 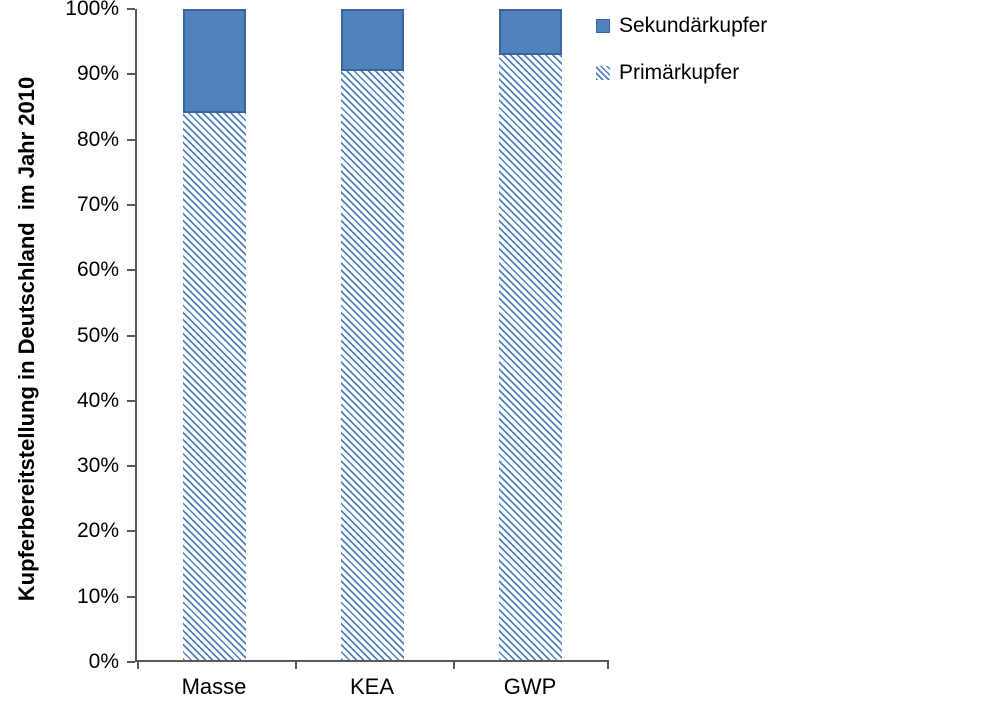 I want to click on y-tick-label: 90%, so click(x=97, y=74).